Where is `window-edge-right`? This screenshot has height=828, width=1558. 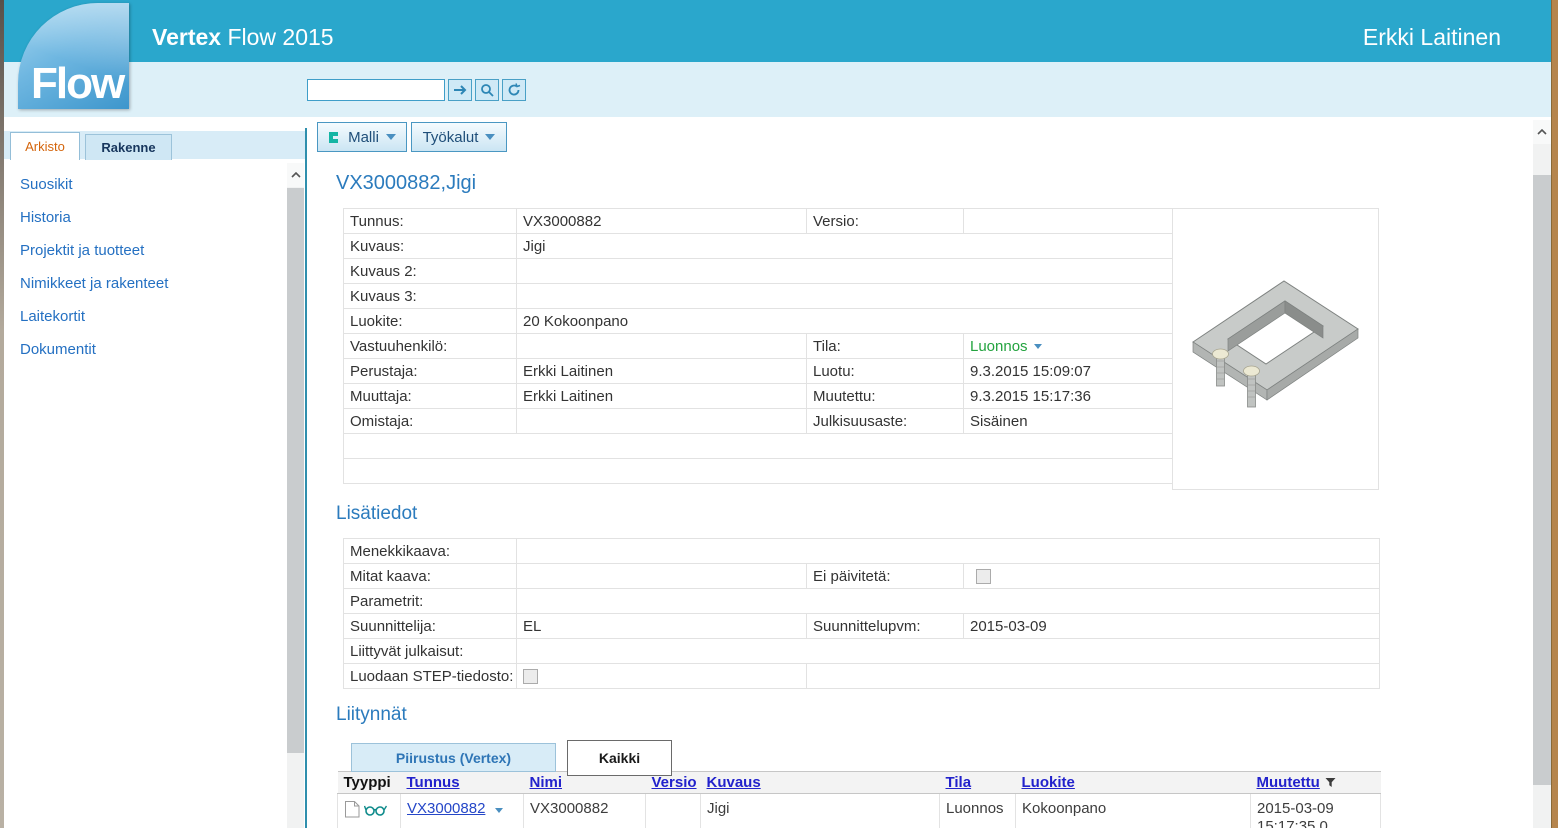 window-edge-right is located at coordinates (1554, 414).